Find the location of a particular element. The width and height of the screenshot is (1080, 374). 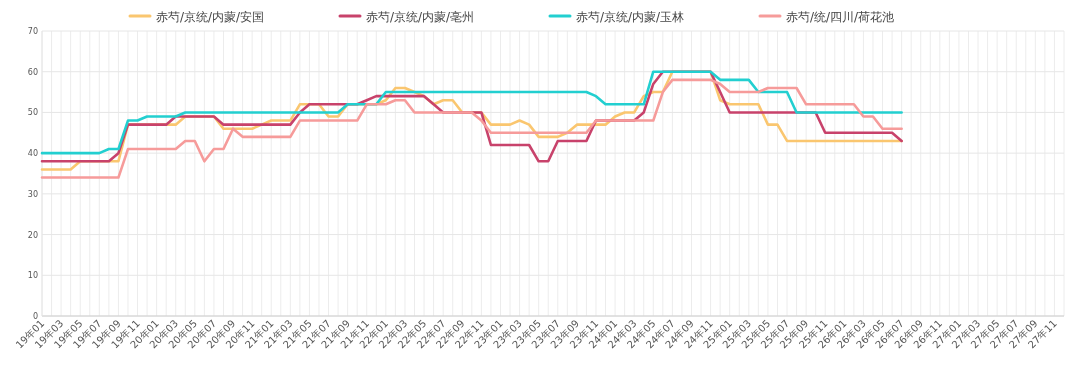

y-tick-label: 70 is located at coordinates (32, 31).